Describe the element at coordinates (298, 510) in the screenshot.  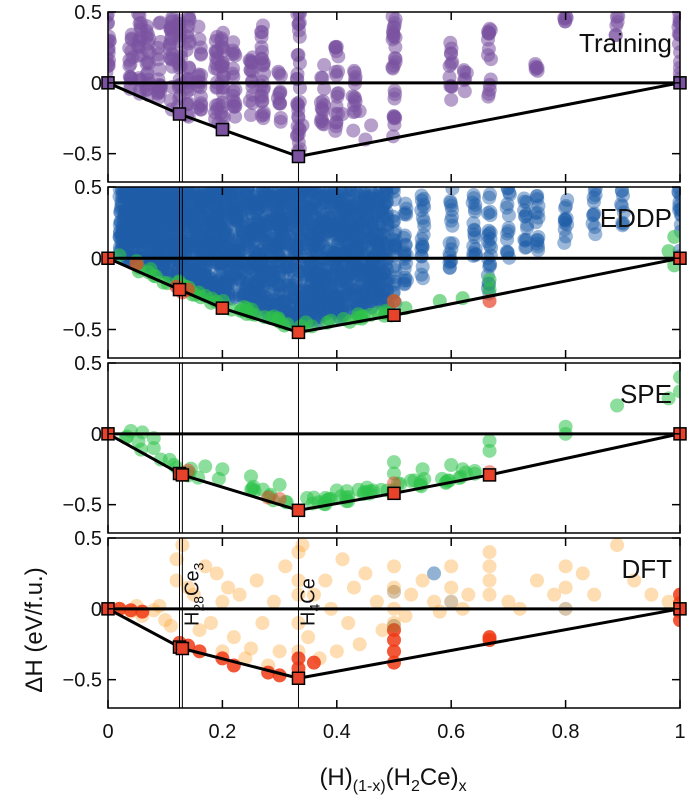
I see `hull-marker` at that location.